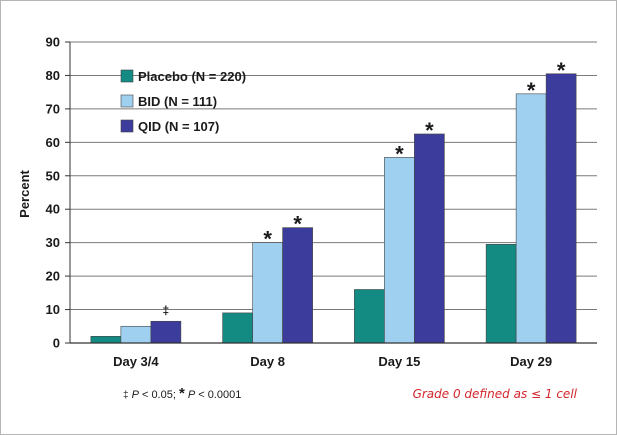 This screenshot has width=617, height=435. I want to click on x-tick-label: Day 3/4, so click(136, 361).